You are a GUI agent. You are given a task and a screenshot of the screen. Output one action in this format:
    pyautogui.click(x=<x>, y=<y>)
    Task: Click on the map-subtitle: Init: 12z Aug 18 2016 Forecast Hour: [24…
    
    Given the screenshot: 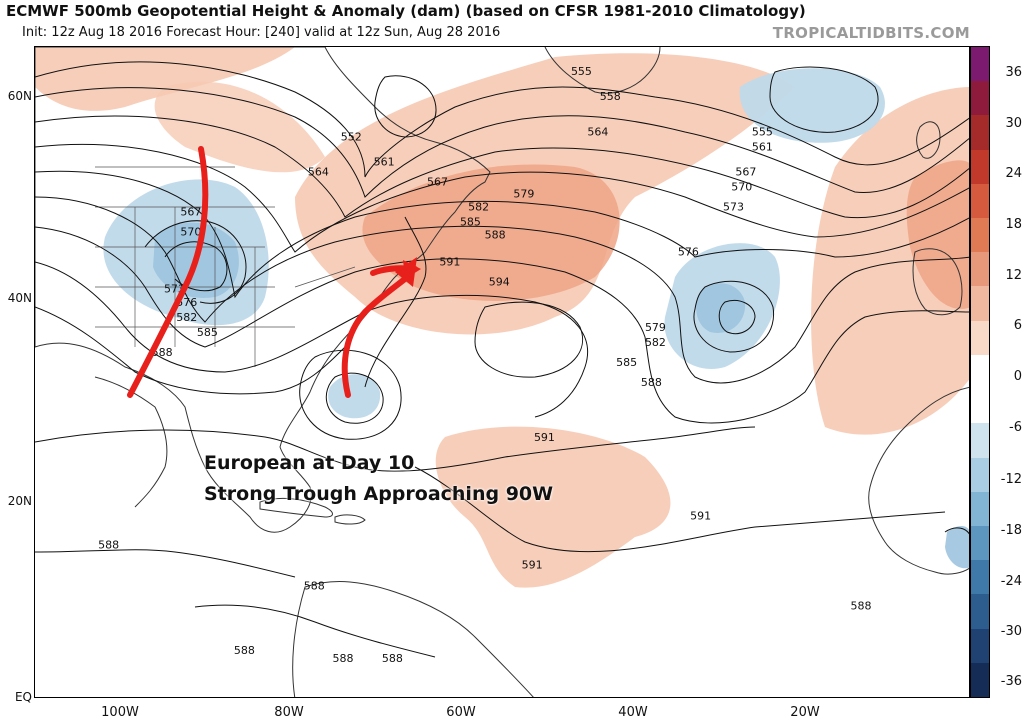 What is the action you would take?
    pyautogui.click(x=261, y=32)
    